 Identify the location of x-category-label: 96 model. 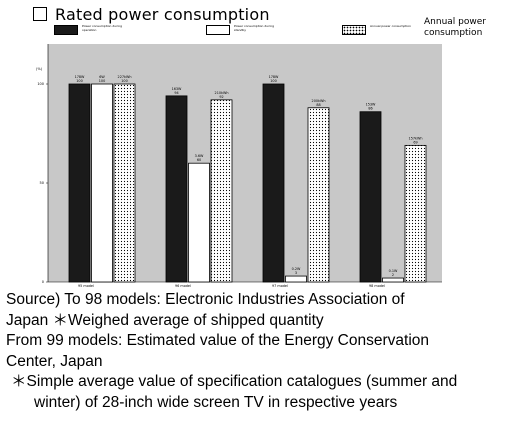
(183, 286).